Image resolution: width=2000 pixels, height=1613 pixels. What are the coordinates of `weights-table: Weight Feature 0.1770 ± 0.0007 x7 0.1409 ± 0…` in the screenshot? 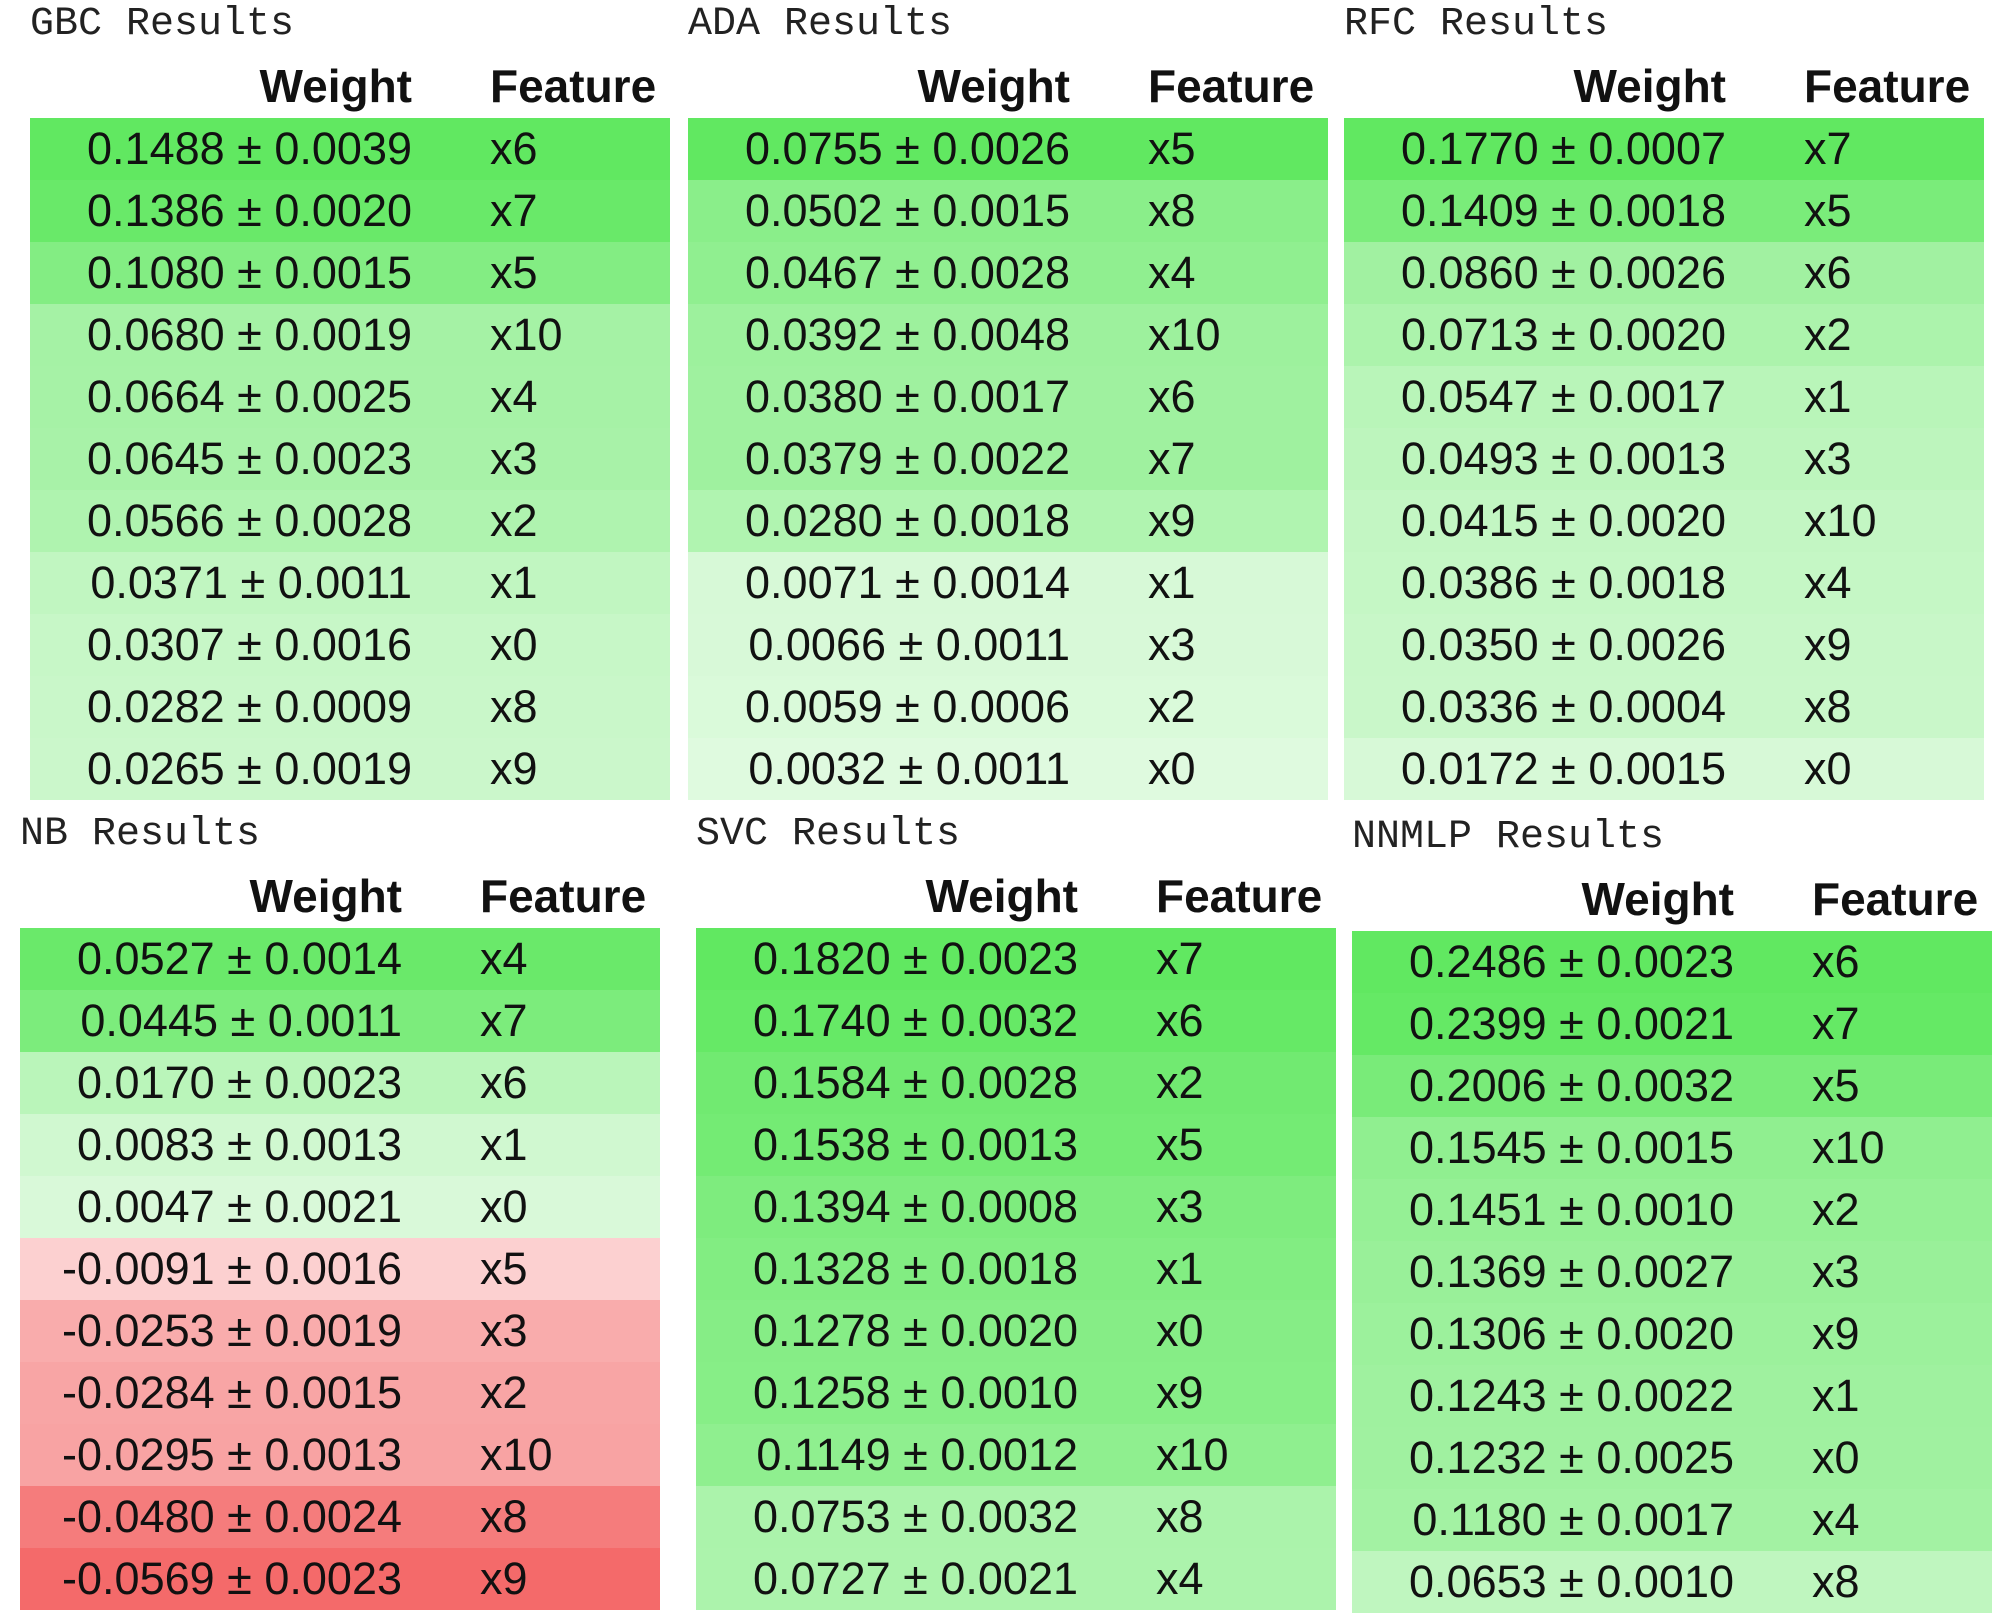 It's located at (1664, 427).